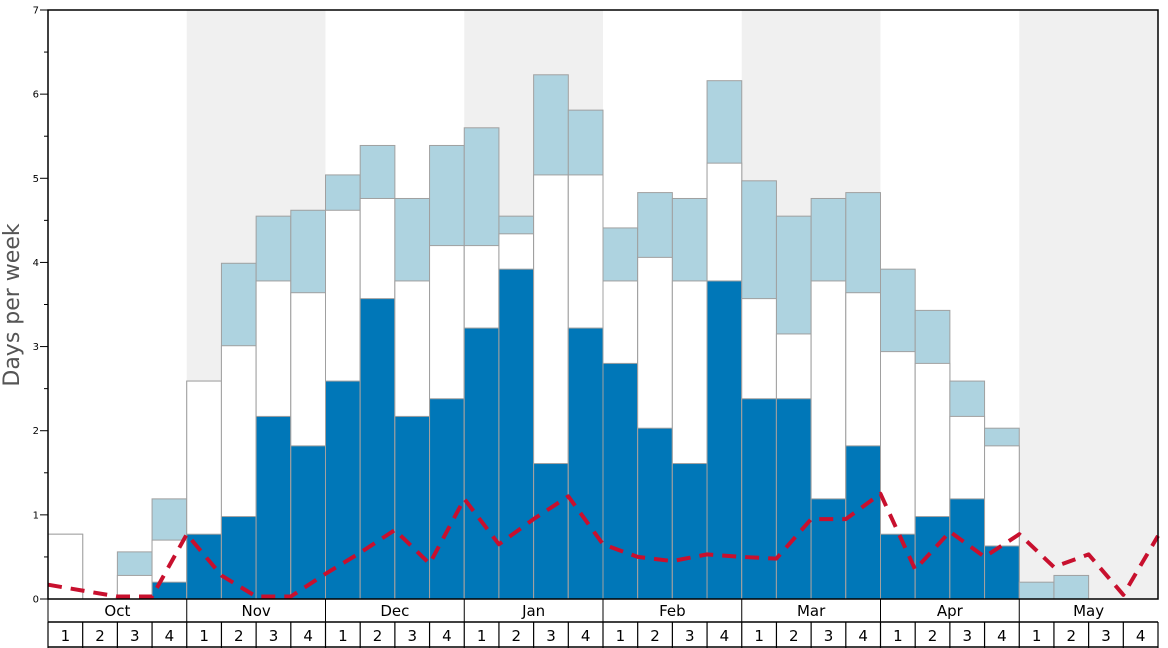  I want to click on month-label-mar: Mar, so click(811, 611).